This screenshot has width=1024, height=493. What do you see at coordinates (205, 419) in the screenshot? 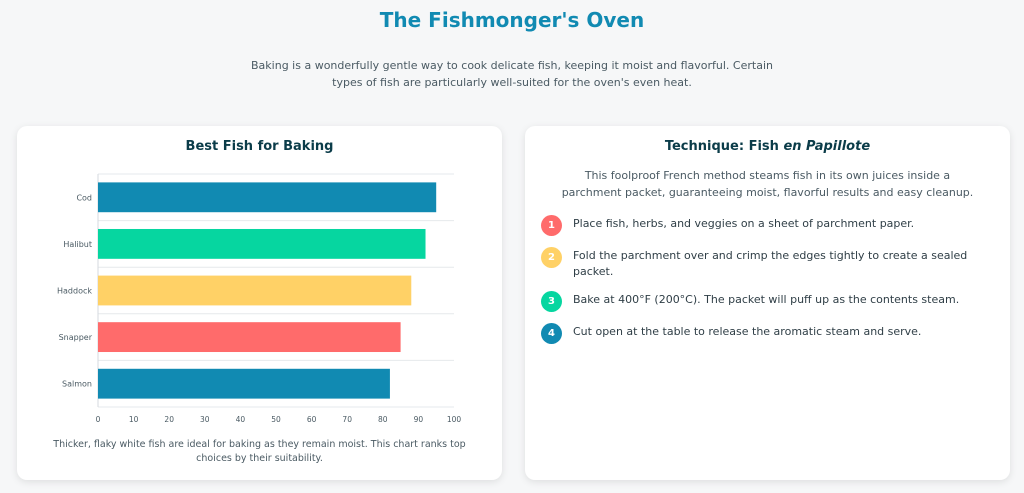
I see `x-tick-label: 30` at bounding box center [205, 419].